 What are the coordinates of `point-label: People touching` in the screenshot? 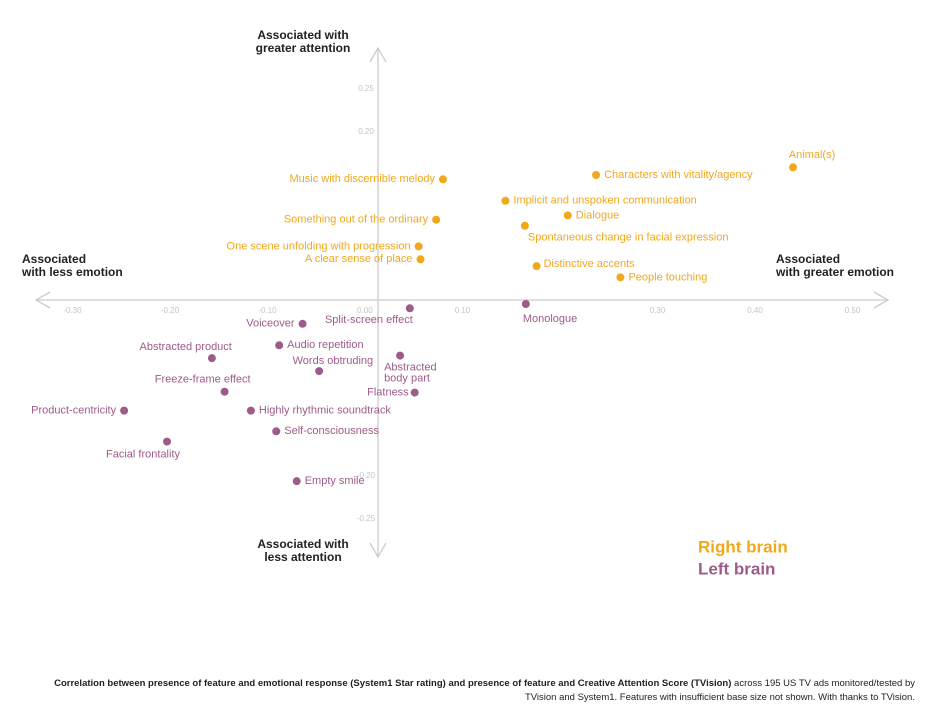 It's located at (667, 277).